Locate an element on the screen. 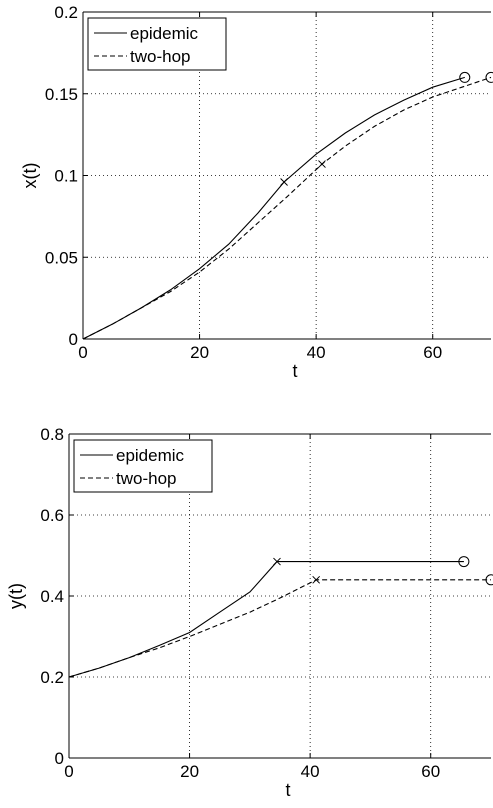 The height and width of the screenshot is (808, 493). y-tick-label: 0.05 is located at coordinates (61, 257).